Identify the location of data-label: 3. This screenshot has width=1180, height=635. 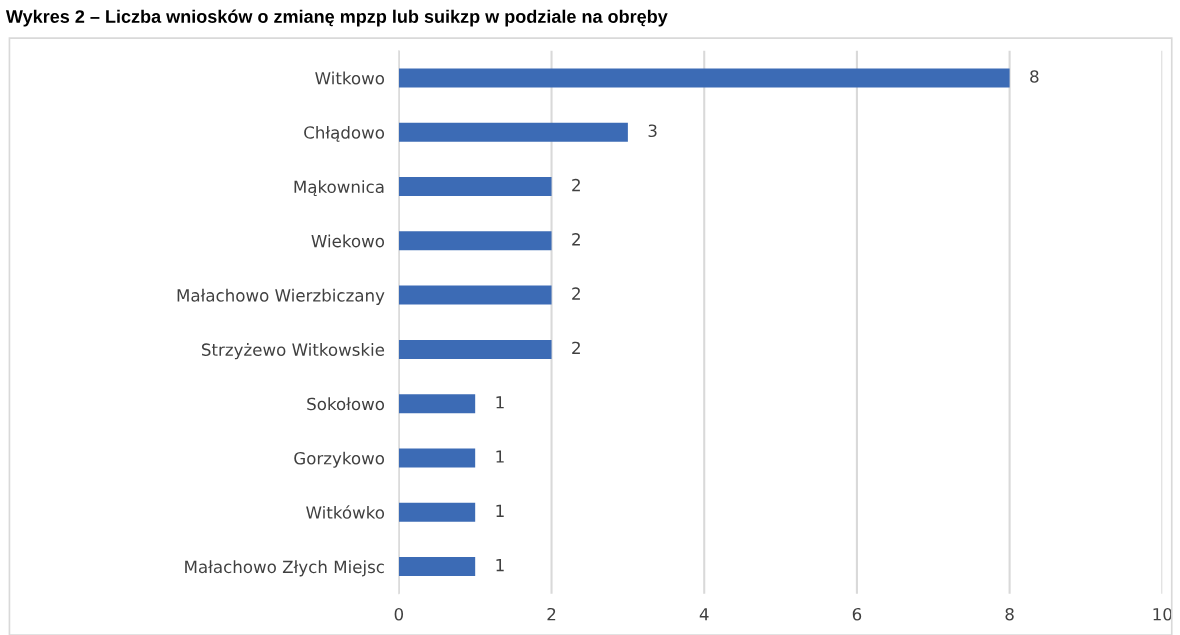
(652, 131).